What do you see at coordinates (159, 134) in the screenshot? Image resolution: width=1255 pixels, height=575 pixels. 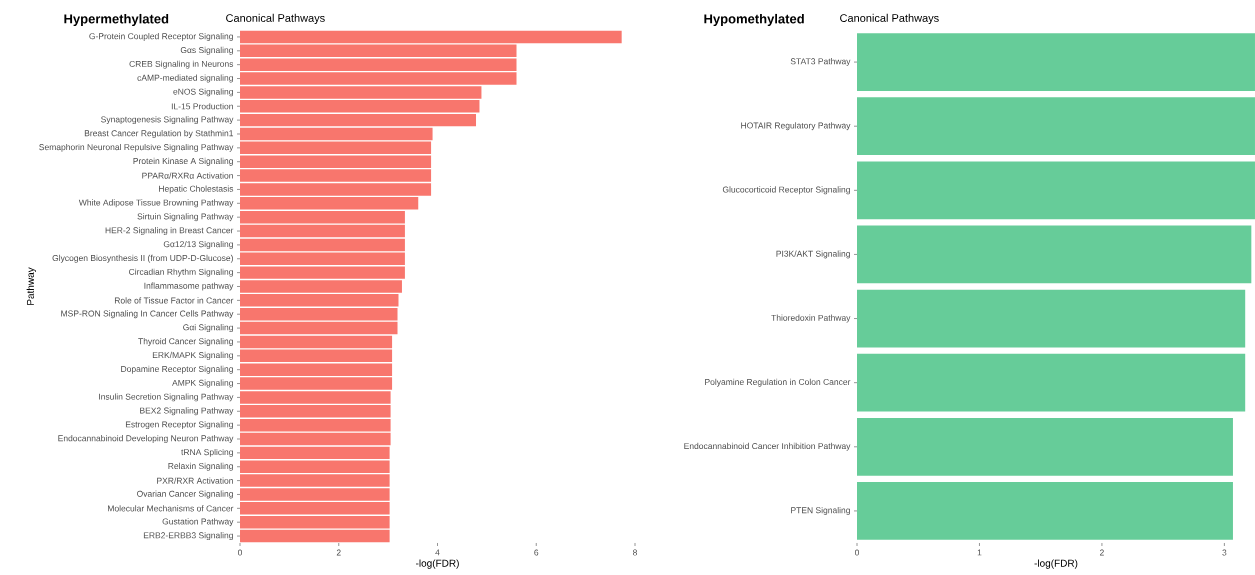 I see `y-tick-label: Breast Cancer Regulation by Stathmin1` at bounding box center [159, 134].